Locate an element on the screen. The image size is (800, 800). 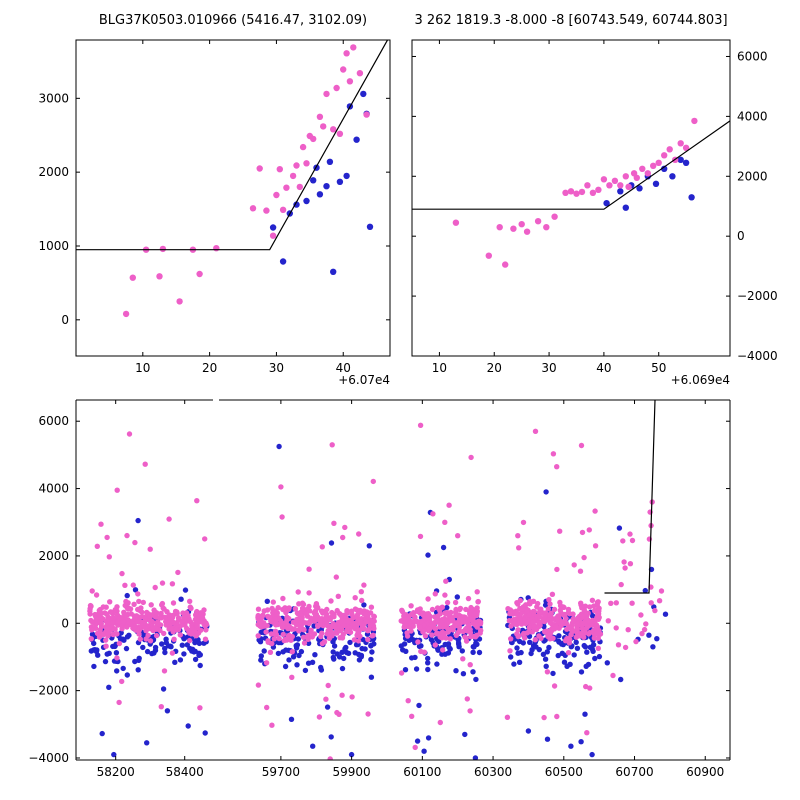
x-axis-offset-right: +6.069e4 is located at coordinates (700, 380).